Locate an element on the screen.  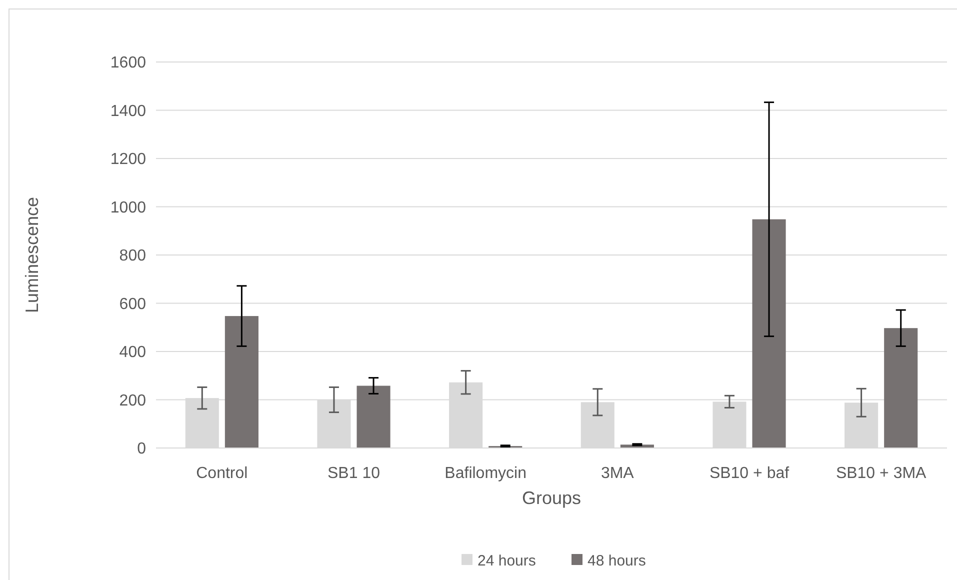
x-tick-label: Bafilomycin is located at coordinates (485, 473).